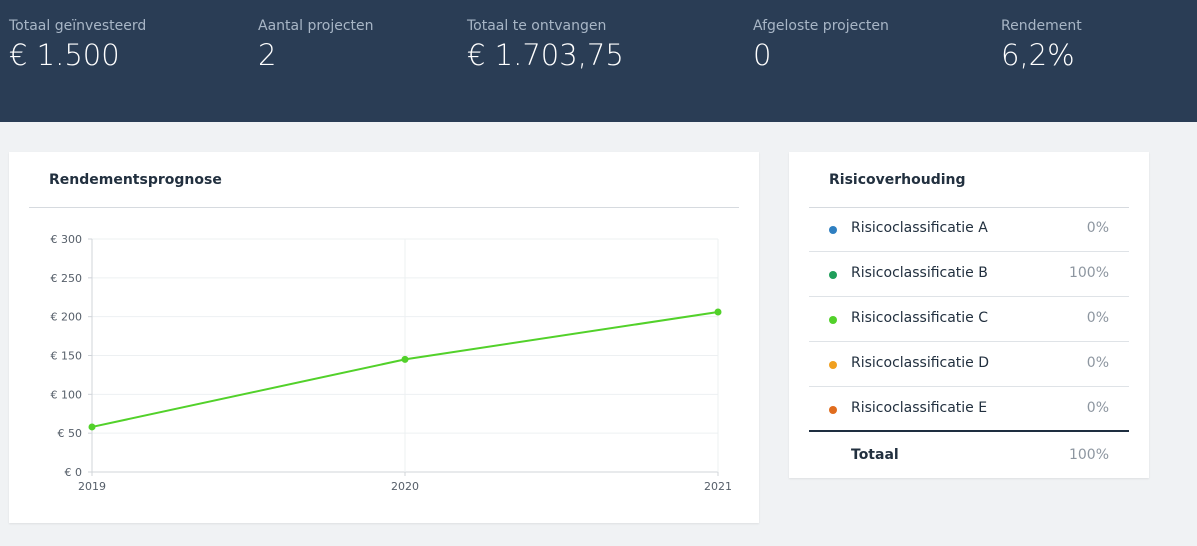 The height and width of the screenshot is (546, 1197). I want to click on x-tick-label: 2020, so click(405, 486).